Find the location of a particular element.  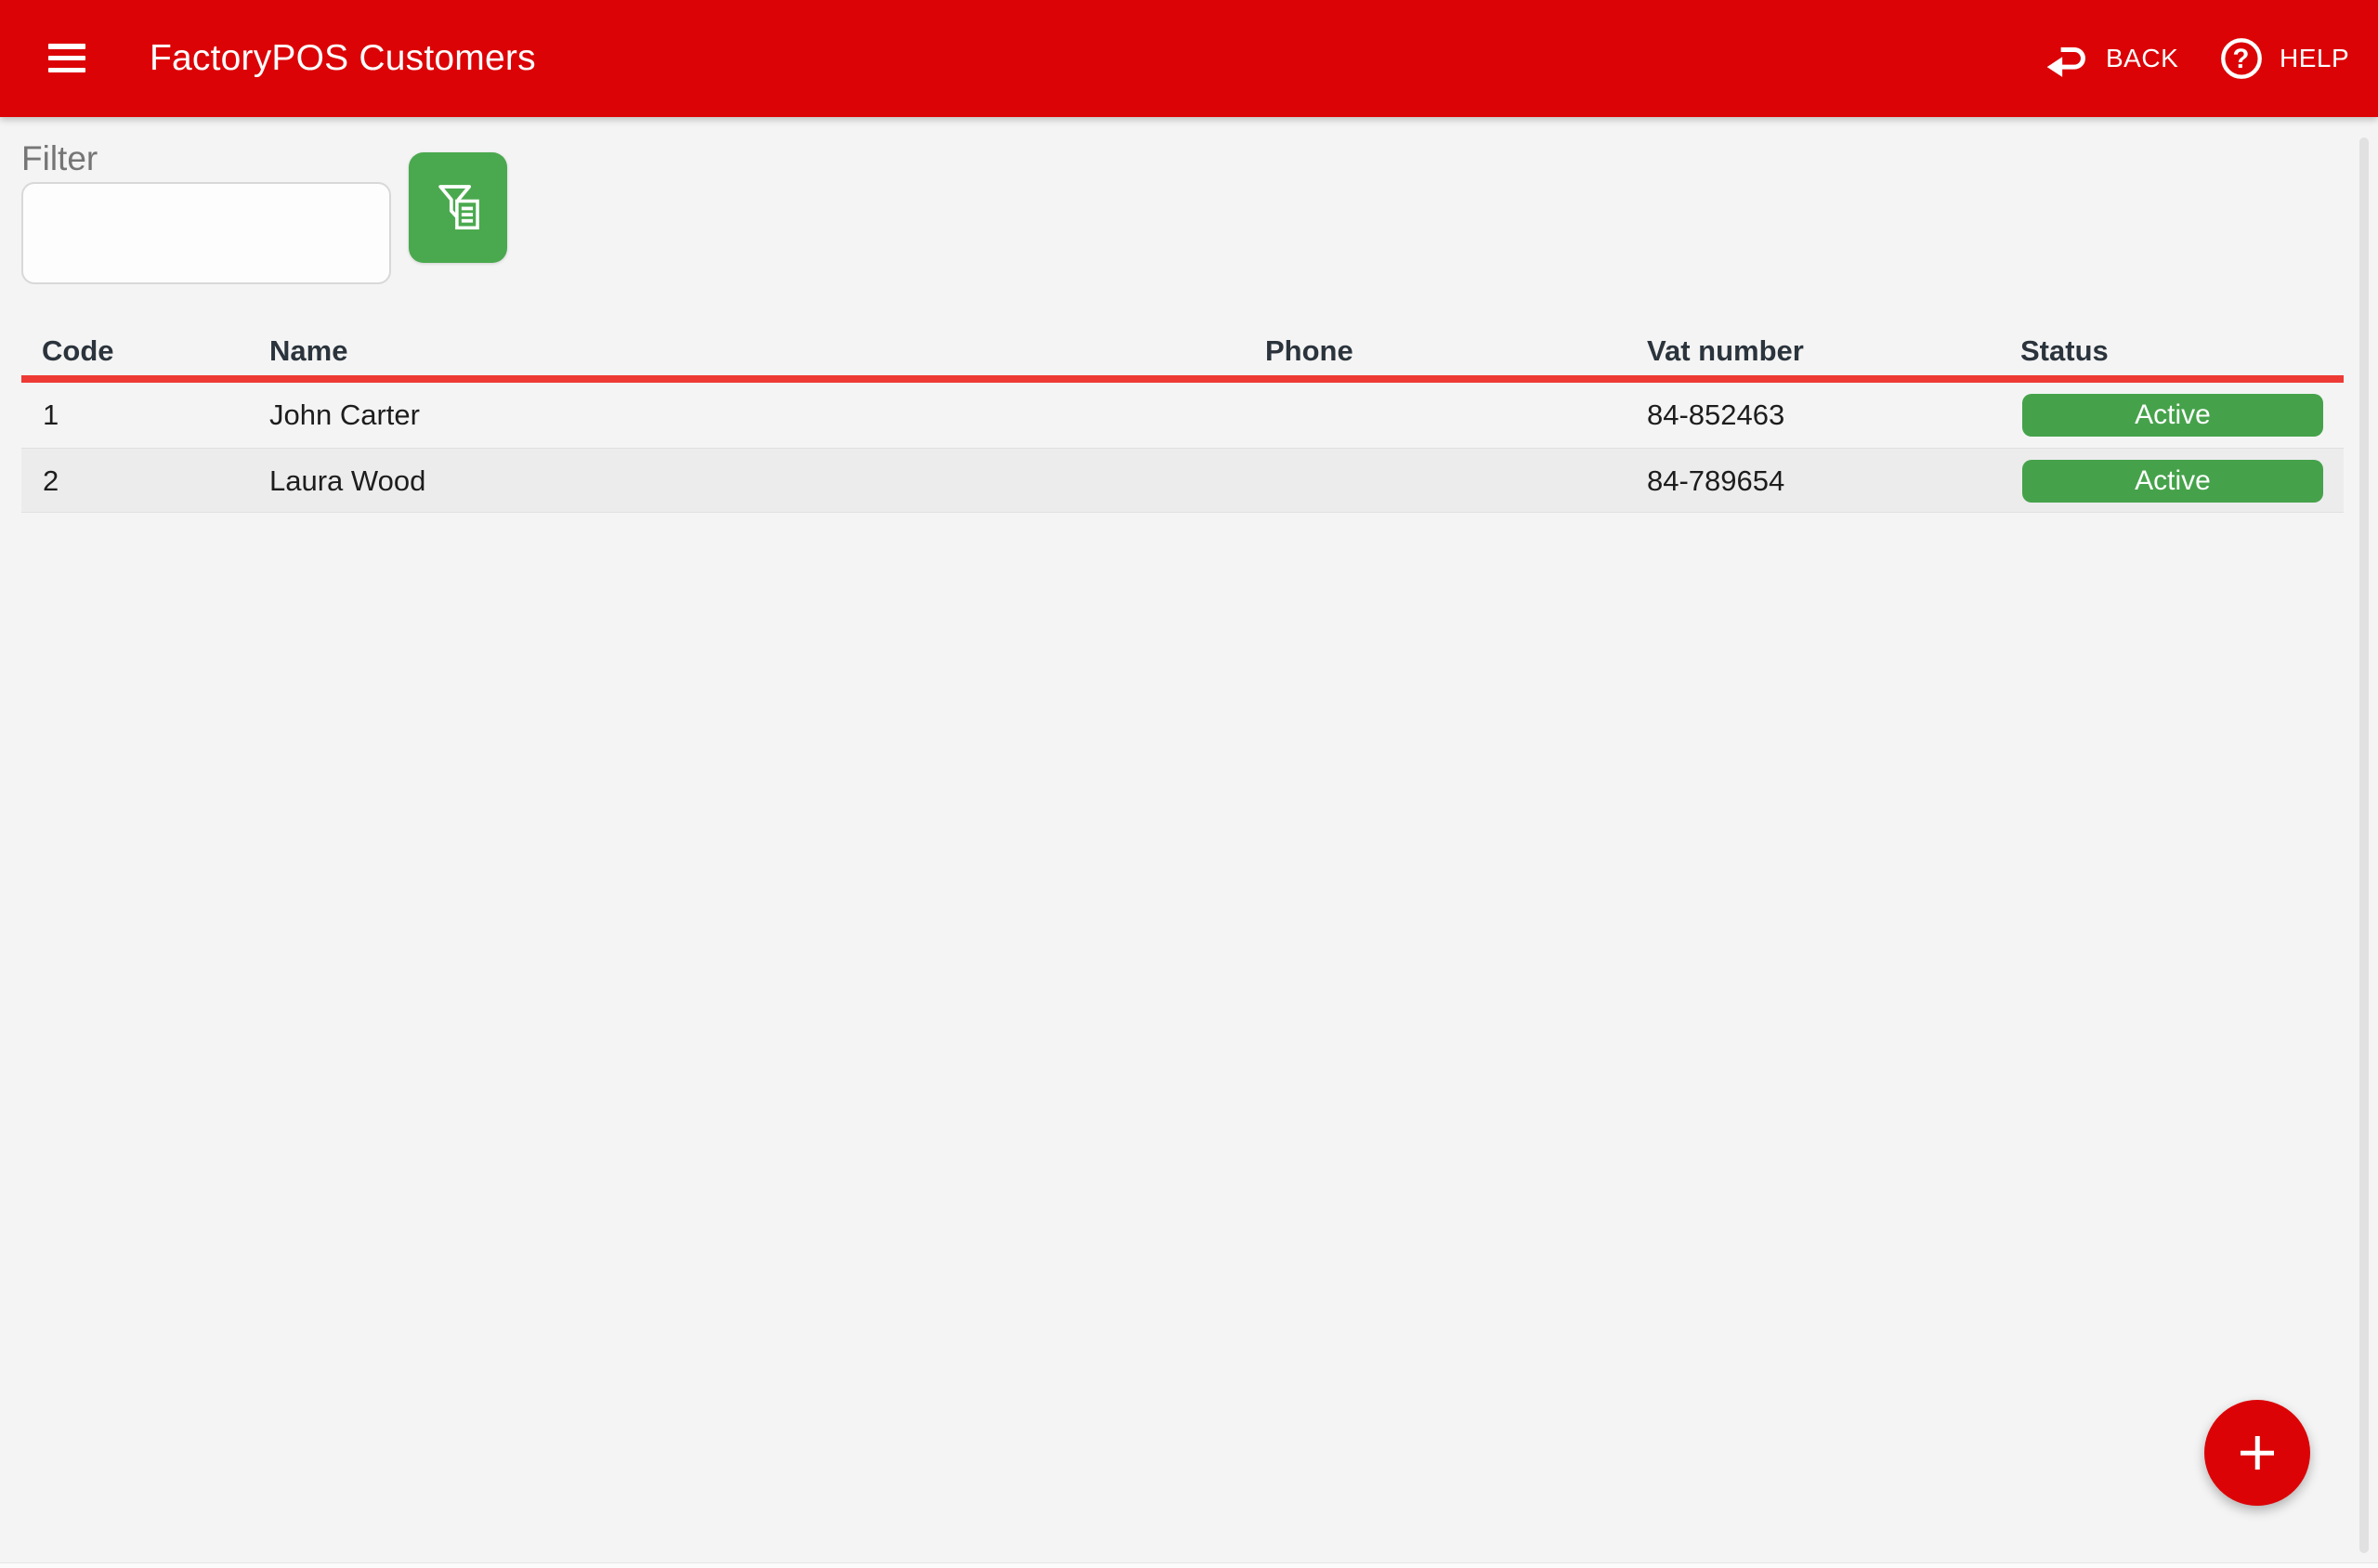

table-row: 2 Laura Wood 84-789654 Active is located at coordinates (1182, 480).